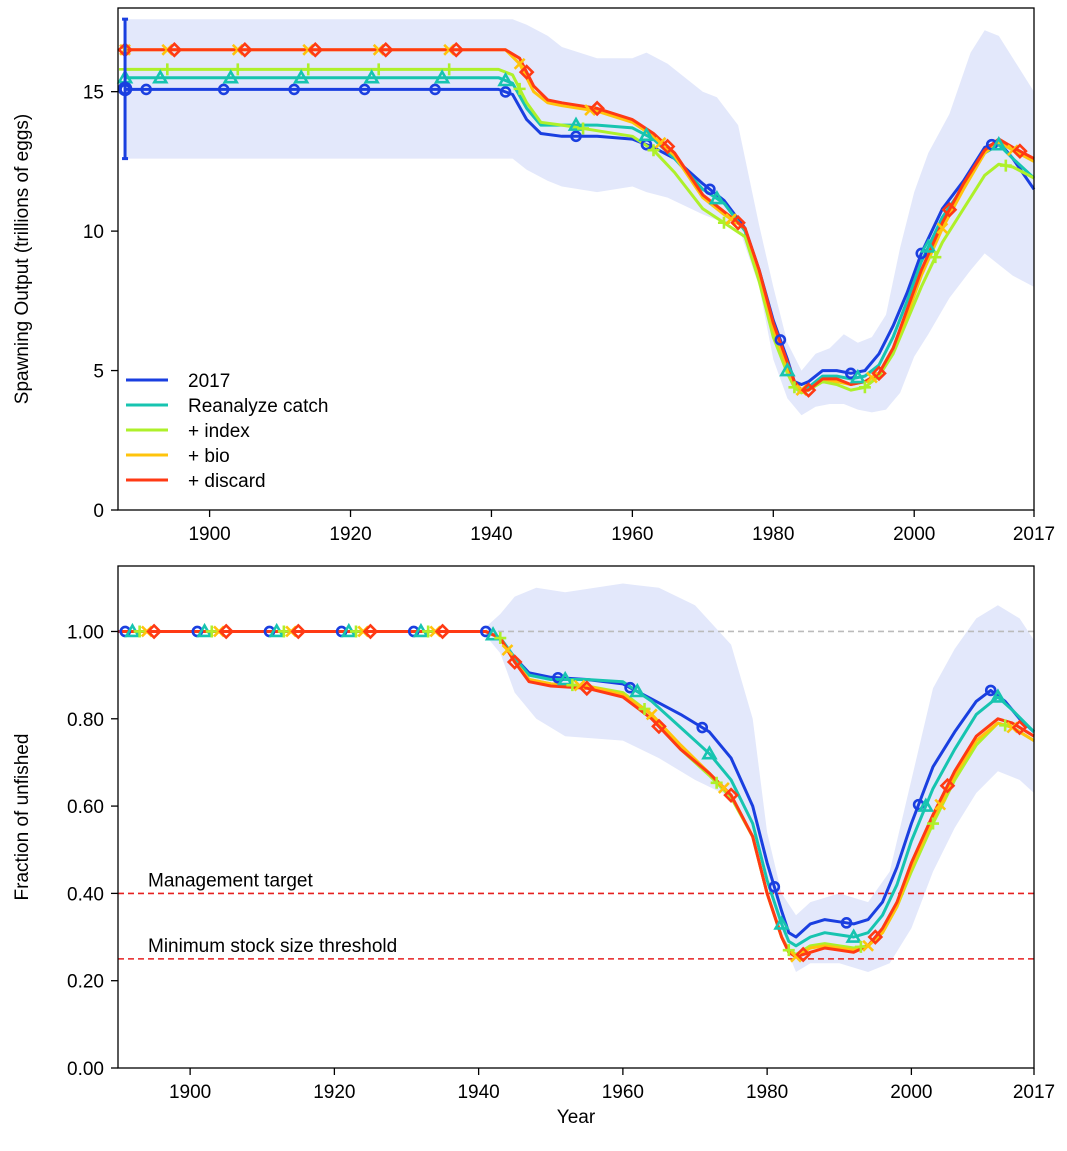  Describe the element at coordinates (644, 708) in the screenshot. I see `point-index-1963` at that location.